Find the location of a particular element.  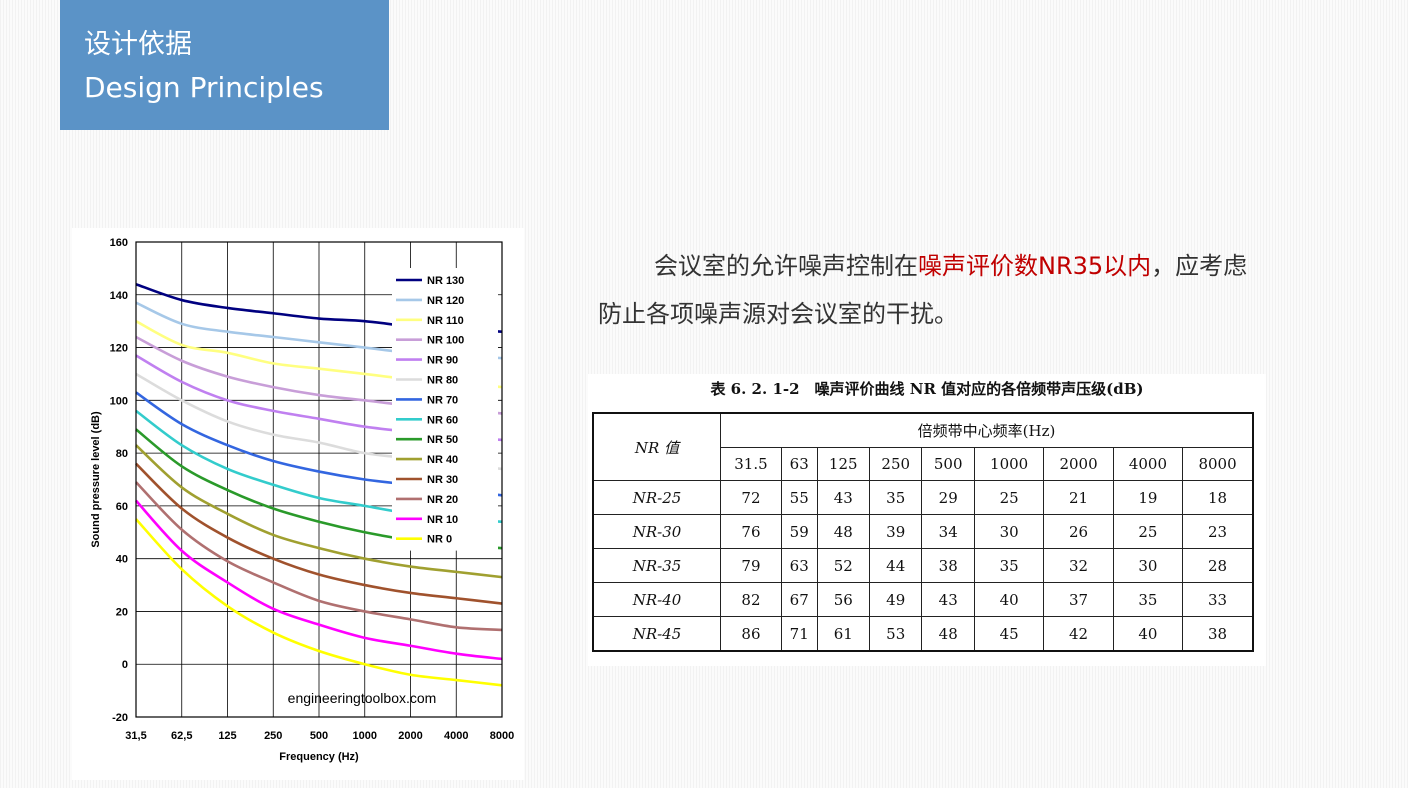

frequency-header-cell: 1000 is located at coordinates (1009, 464).